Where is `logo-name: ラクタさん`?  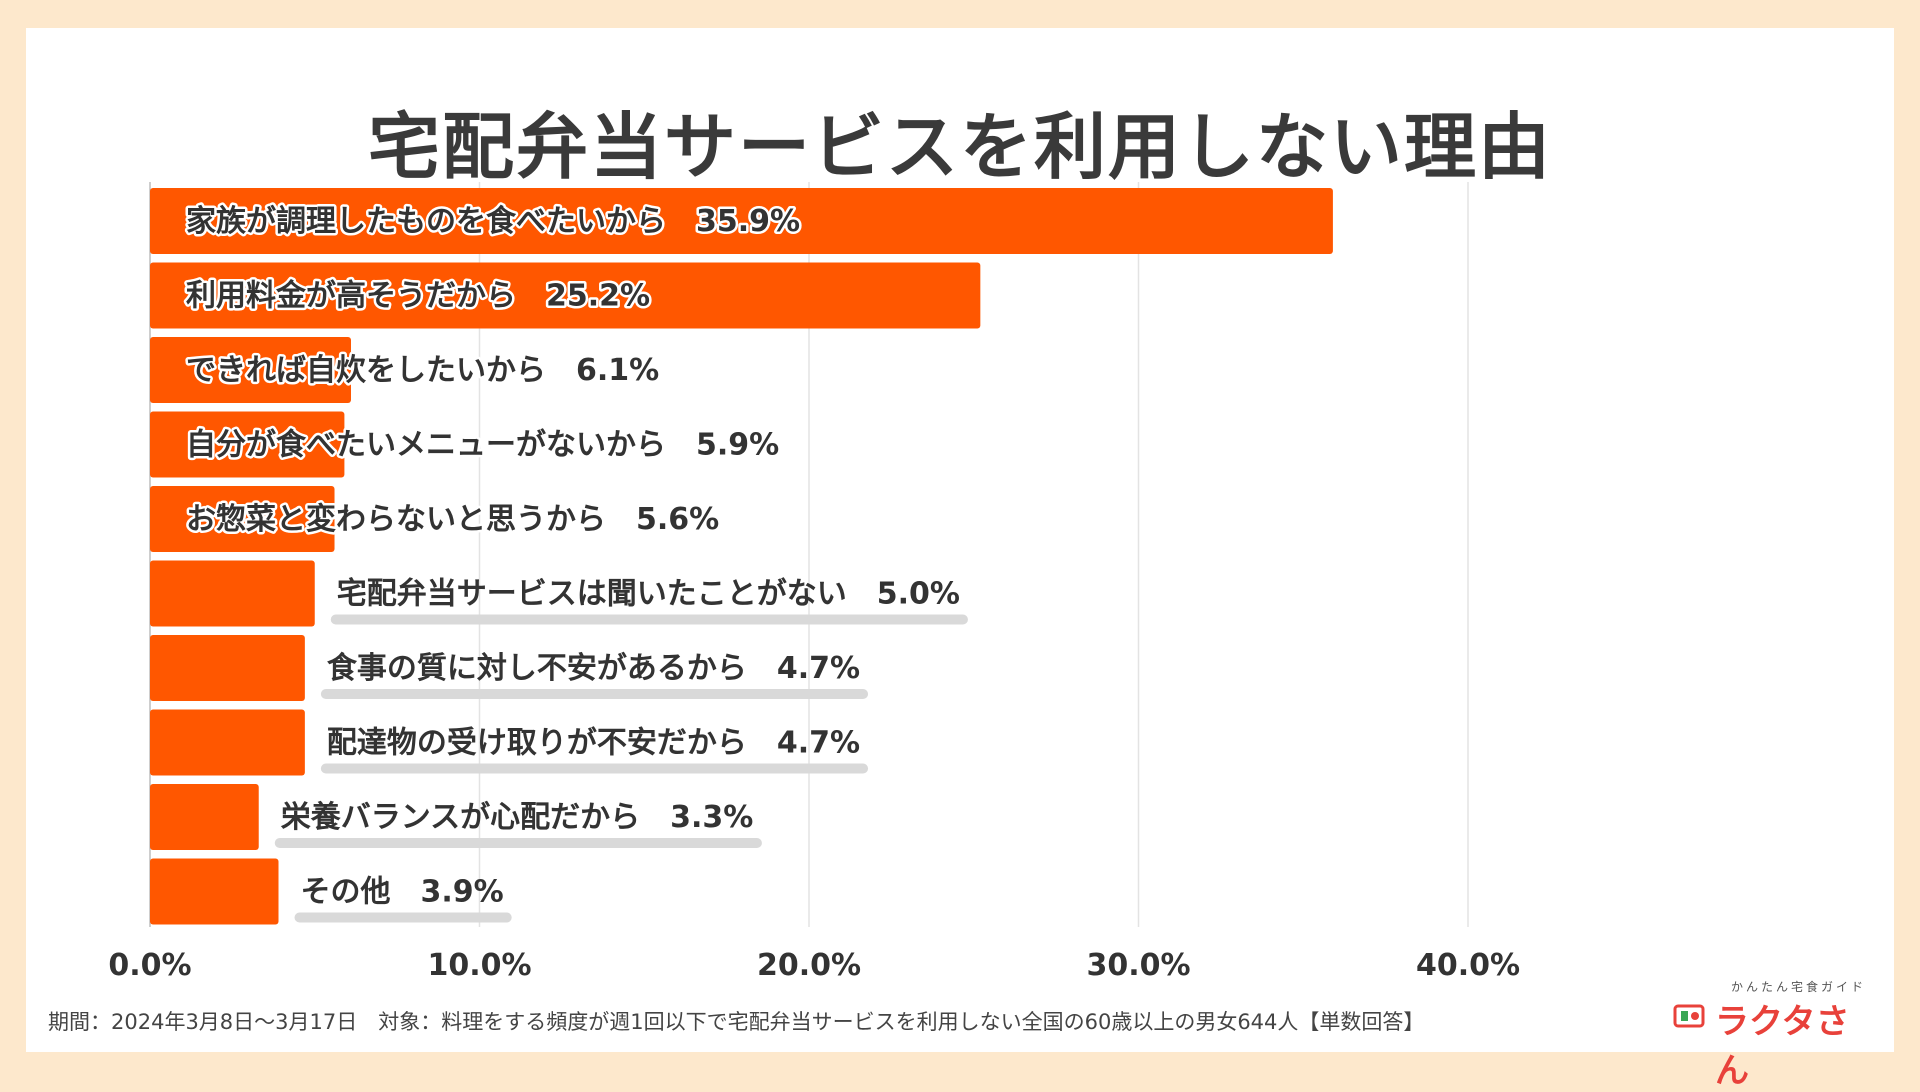
logo-name: ラクタさん is located at coordinates (1782, 1046).